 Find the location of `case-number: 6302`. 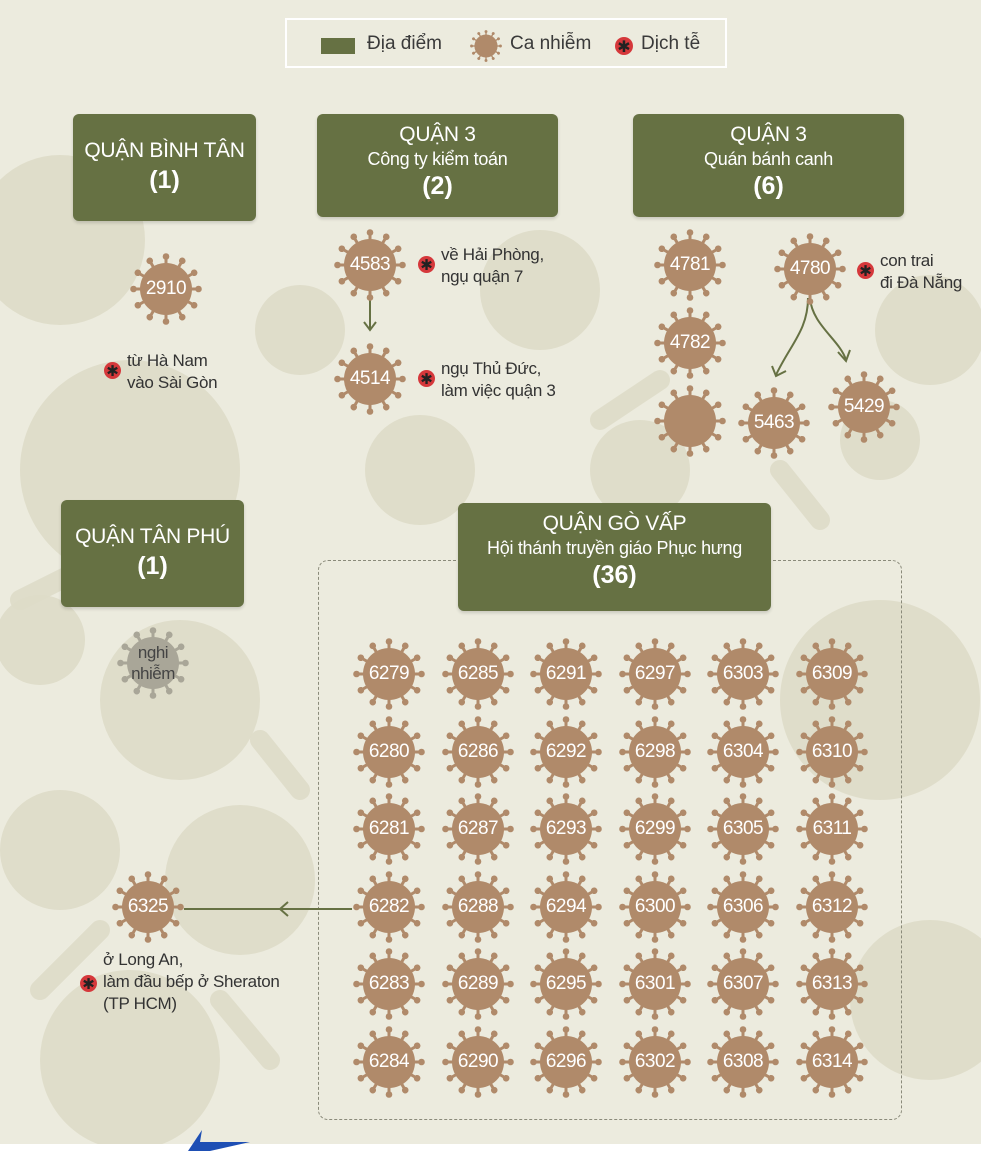

case-number: 6302 is located at coordinates (655, 1061).